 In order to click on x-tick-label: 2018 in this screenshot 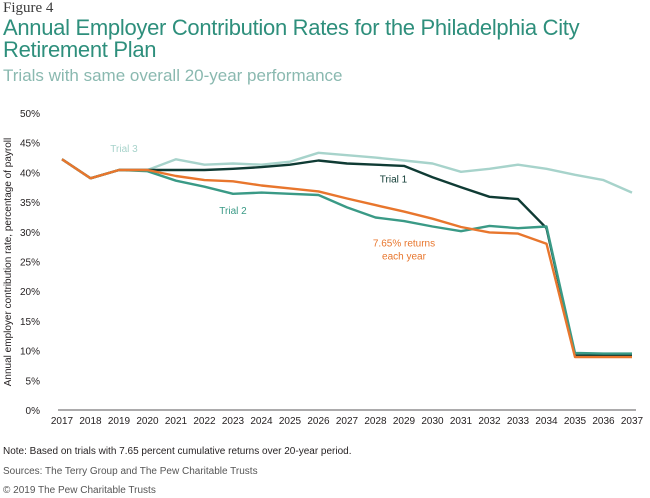, I will do `click(90, 421)`.